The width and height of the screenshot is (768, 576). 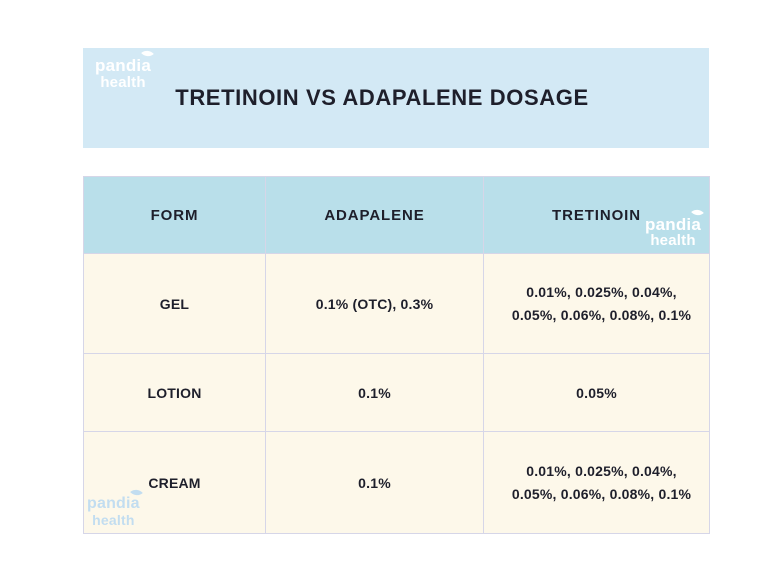 I want to click on column-header-adapalene: ADAPALENE, so click(x=374, y=215).